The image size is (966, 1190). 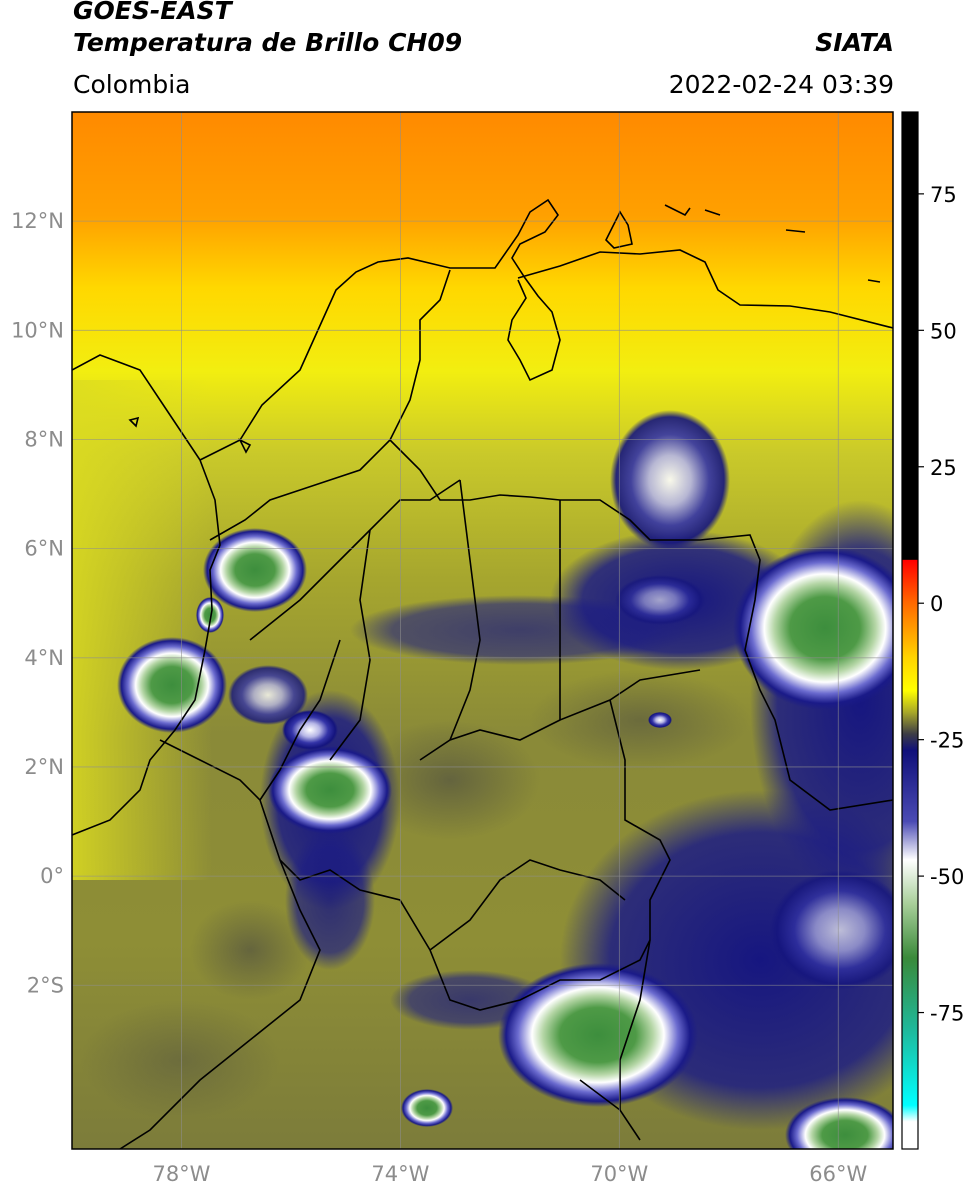 I want to click on colorbar-tick-label: -25, so click(x=947, y=741).